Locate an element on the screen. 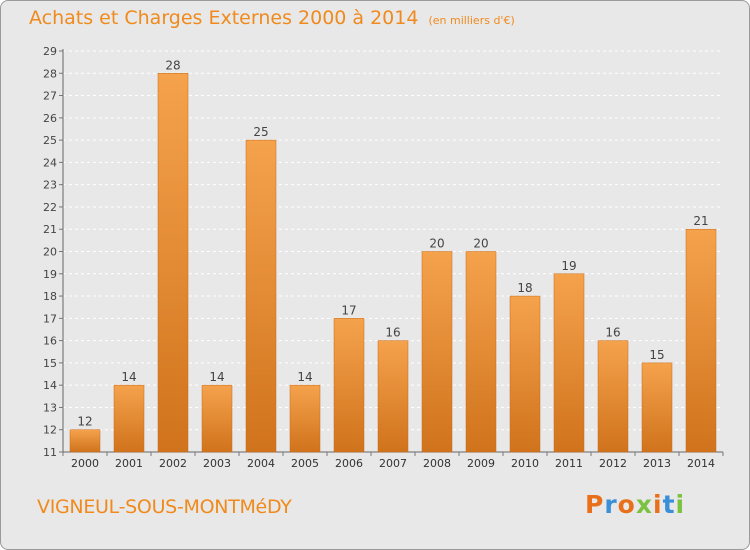  x-tick-label: 2011 is located at coordinates (569, 463).